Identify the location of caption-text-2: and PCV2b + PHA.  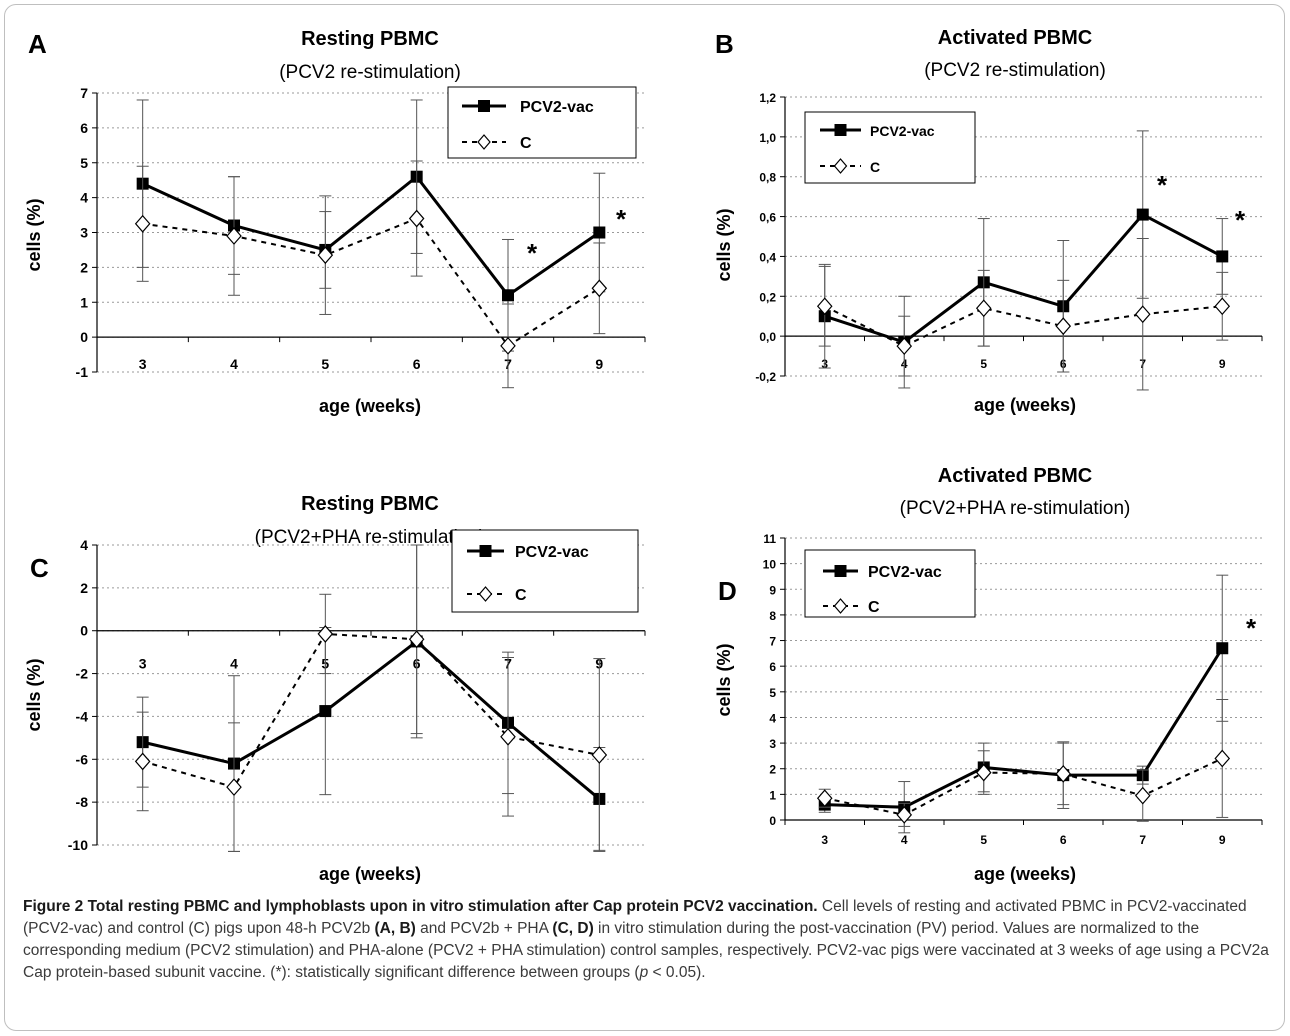
(484, 928).